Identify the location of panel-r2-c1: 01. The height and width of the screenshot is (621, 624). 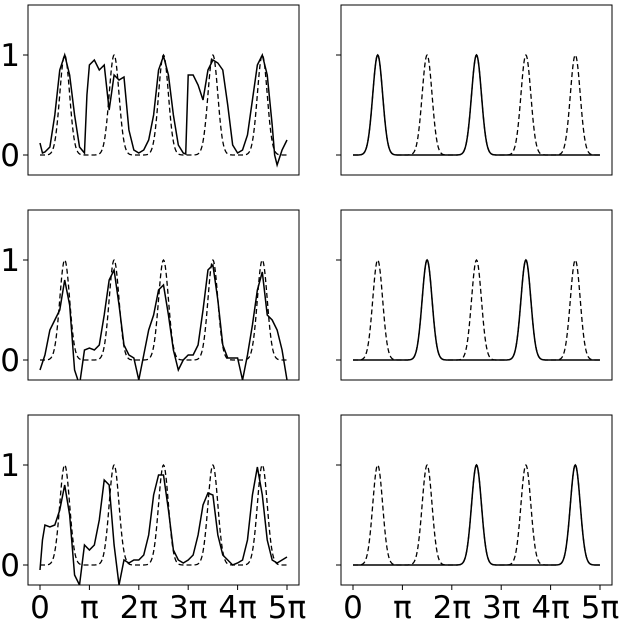
(150, 295).